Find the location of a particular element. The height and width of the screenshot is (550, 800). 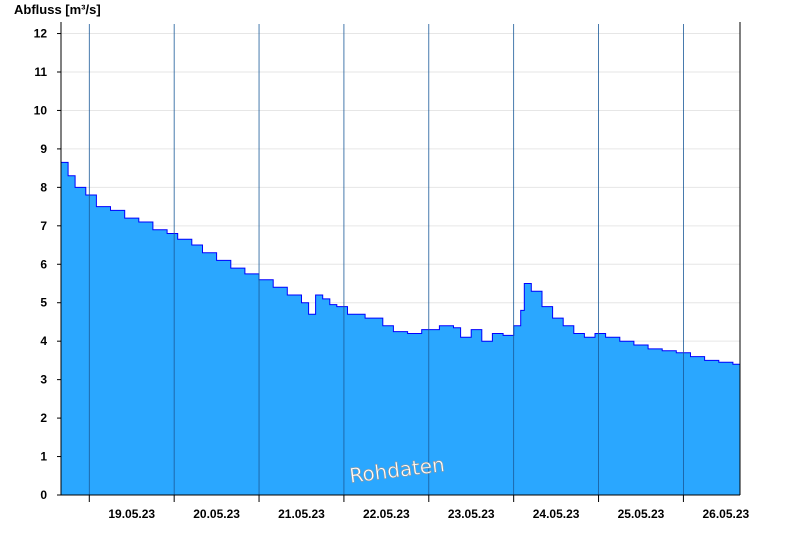

y-tick-label: 4 is located at coordinates (43, 341).